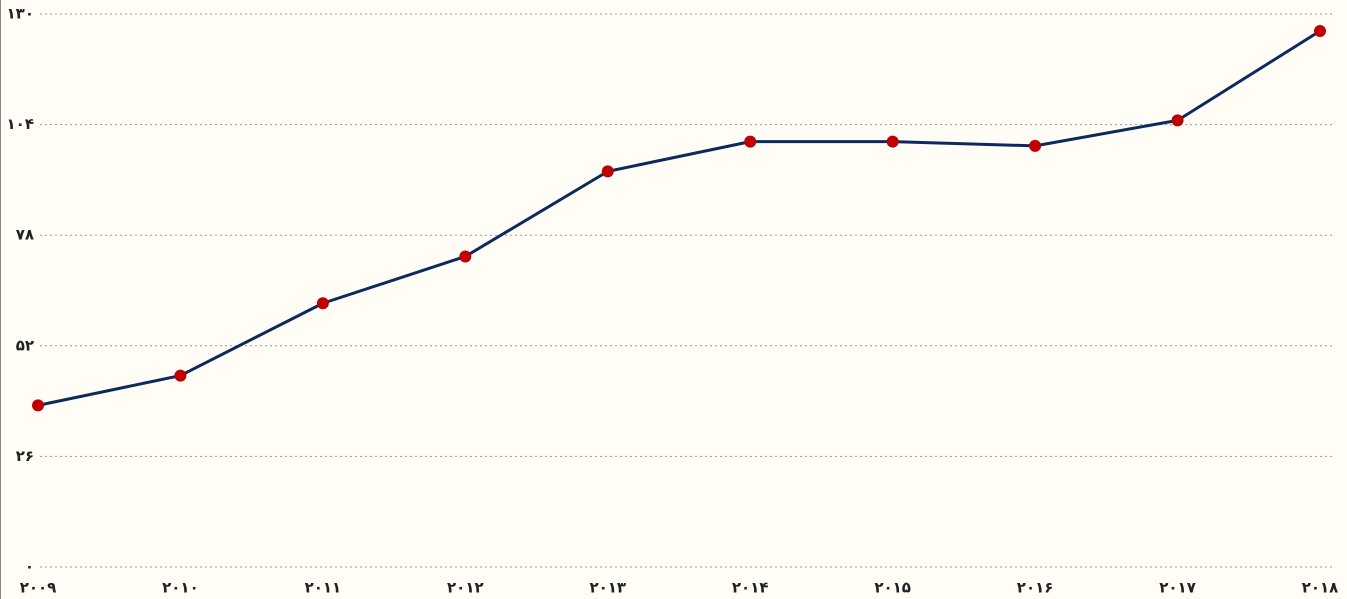  What do you see at coordinates (38, 588) in the screenshot?
I see `x-tick-label: ۲۰۰۹` at bounding box center [38, 588].